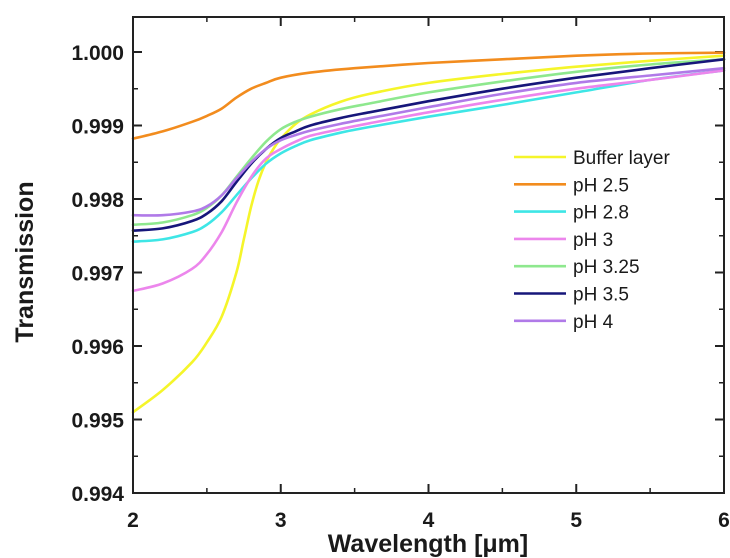 This screenshot has width=730, height=558. What do you see at coordinates (97, 200) in the screenshot?
I see `y-tick-label: 0.998` at bounding box center [97, 200].